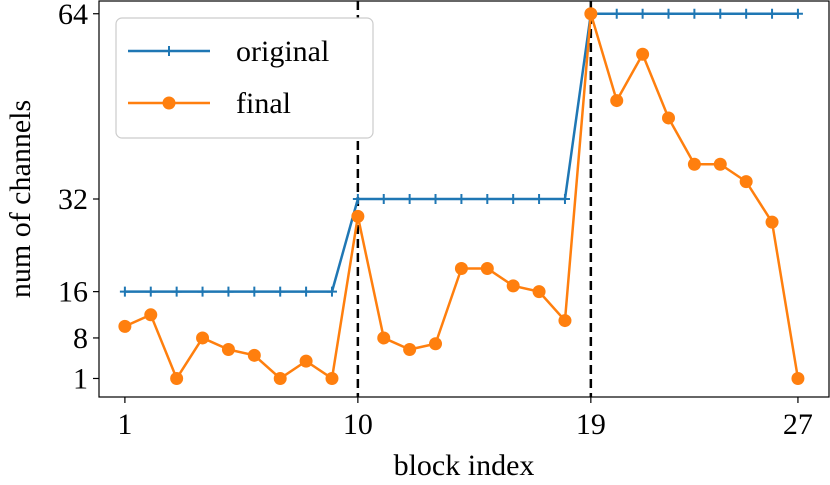 The width and height of the screenshot is (830, 485). Describe the element at coordinates (798, 424) in the screenshot. I see `x-tick-label: 27` at that location.